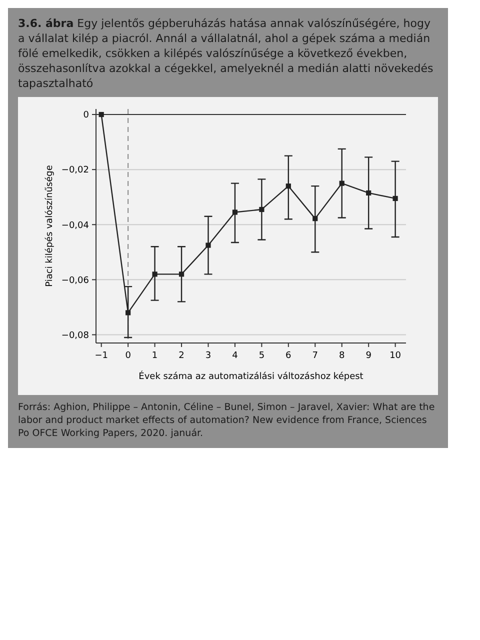  I want to click on y-tick-label: −0,02, so click(75, 171).